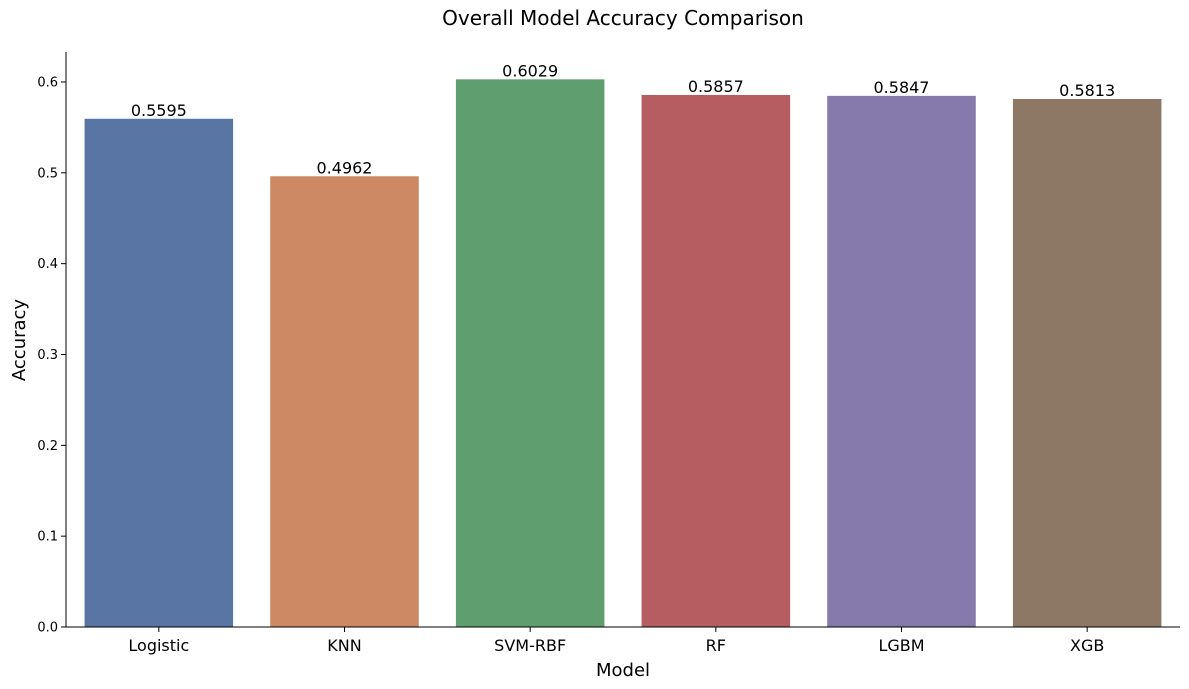 The image size is (1189, 689). What do you see at coordinates (47, 537) in the screenshot?
I see `y-tick-label: 0.1` at bounding box center [47, 537].